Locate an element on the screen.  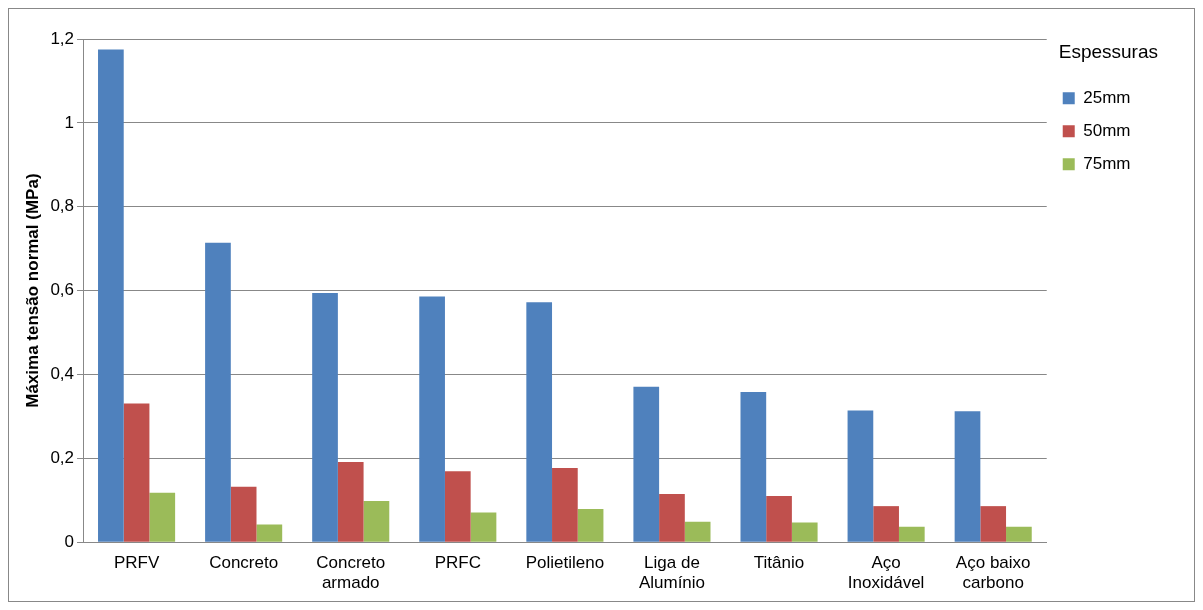
legend-label: 25mm is located at coordinates (1107, 97).